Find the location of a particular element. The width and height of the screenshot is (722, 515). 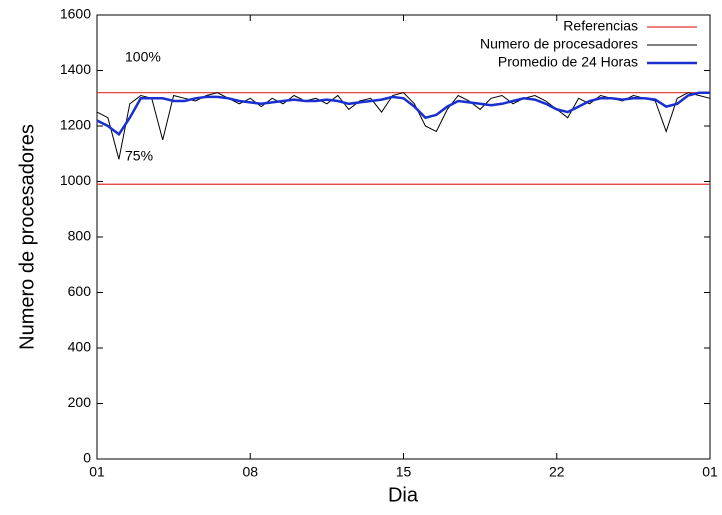

x-tick-label: 08 is located at coordinates (250, 472).